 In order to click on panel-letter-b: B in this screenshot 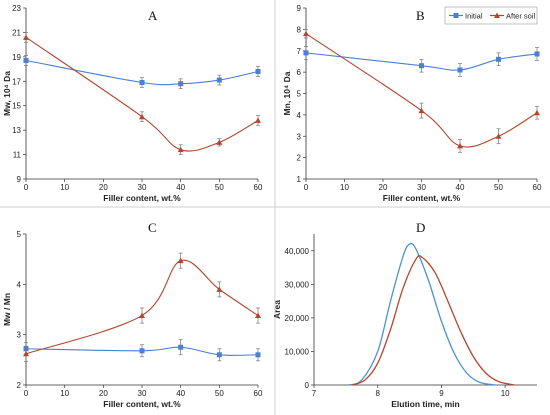, I will do `click(420, 15)`.